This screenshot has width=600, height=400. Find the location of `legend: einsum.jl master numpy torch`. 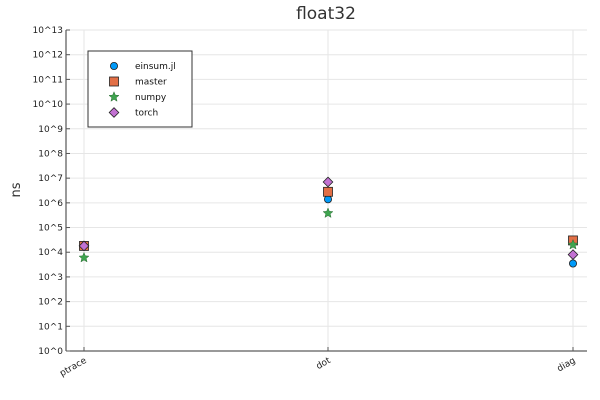

legend: einsum.jl master numpy torch is located at coordinates (140, 89).